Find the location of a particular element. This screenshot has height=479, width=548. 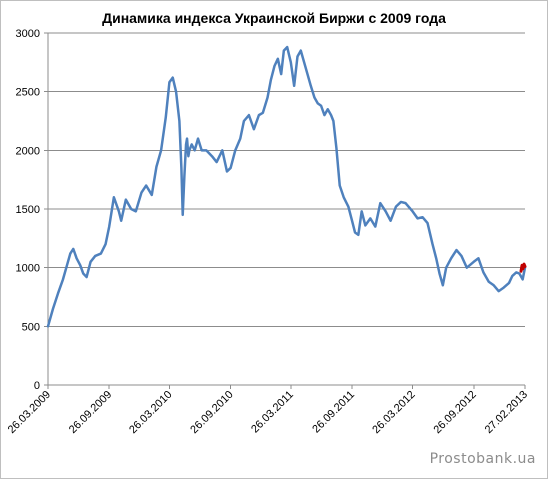

x-tick-label: 26.09.2012 is located at coordinates (454, 412).